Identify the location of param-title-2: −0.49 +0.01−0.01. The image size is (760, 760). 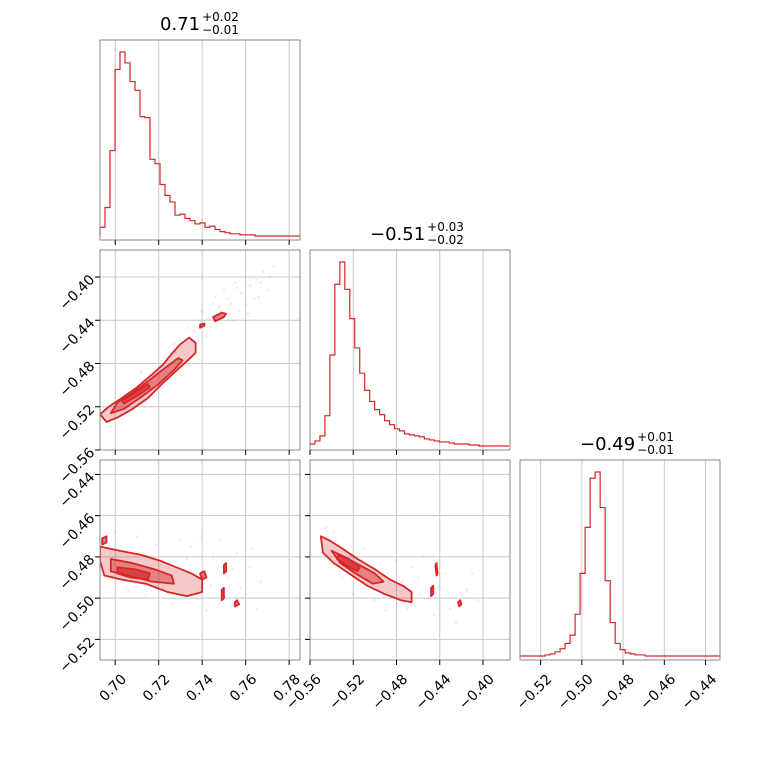
(627, 443).